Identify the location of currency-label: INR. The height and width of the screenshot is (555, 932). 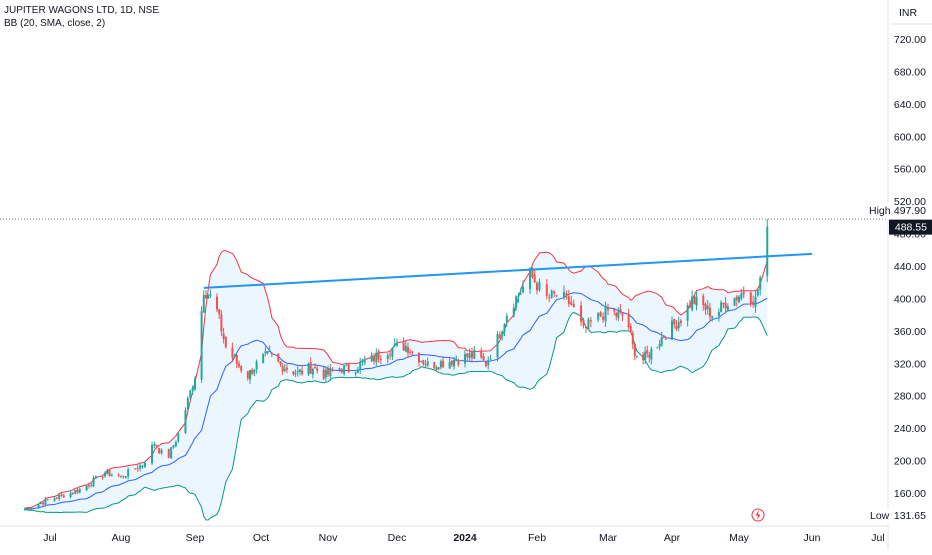
(908, 13).